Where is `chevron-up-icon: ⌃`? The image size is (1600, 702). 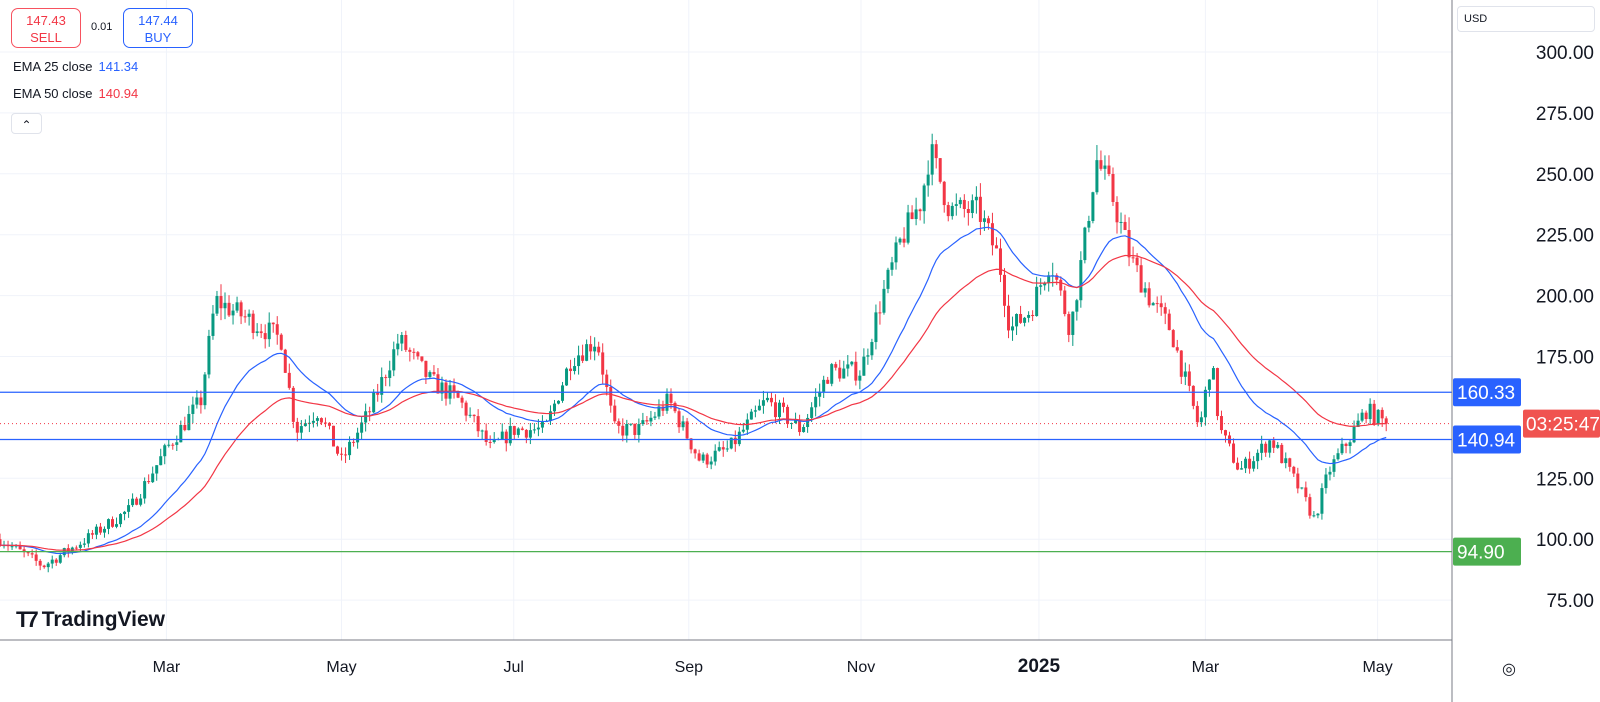 chevron-up-icon: ⌃ is located at coordinates (26, 125).